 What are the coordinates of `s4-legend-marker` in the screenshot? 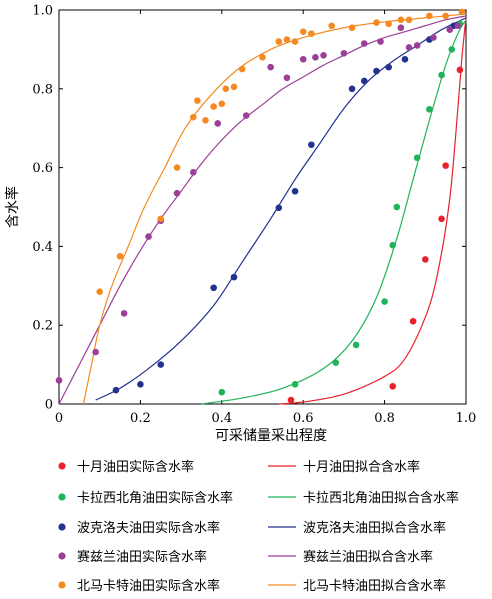 It's located at (62, 556).